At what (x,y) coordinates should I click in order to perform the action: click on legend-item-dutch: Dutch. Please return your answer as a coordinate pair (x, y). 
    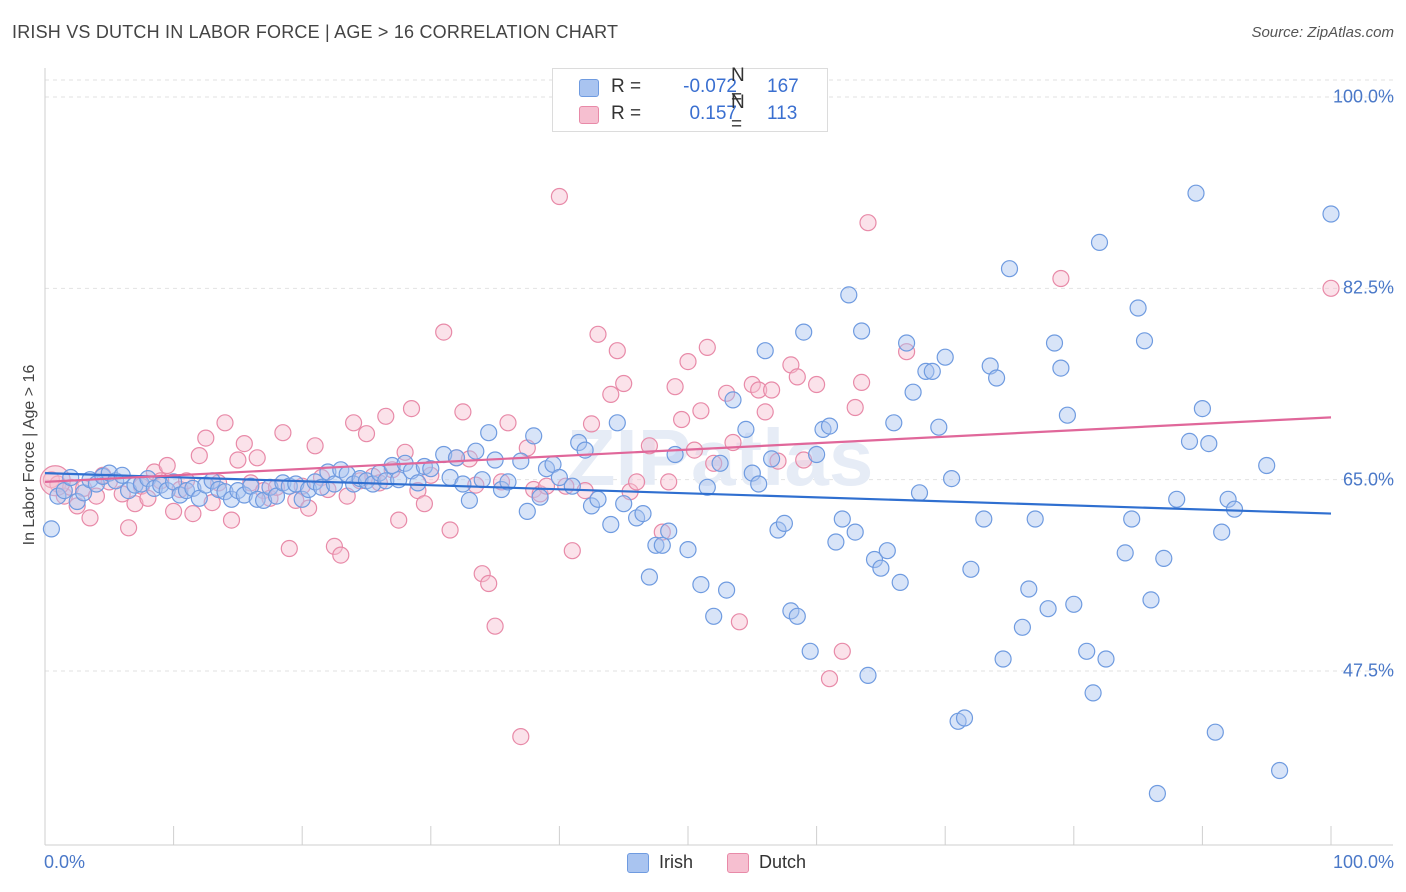
    Looking at the image, I should click on (766, 862).